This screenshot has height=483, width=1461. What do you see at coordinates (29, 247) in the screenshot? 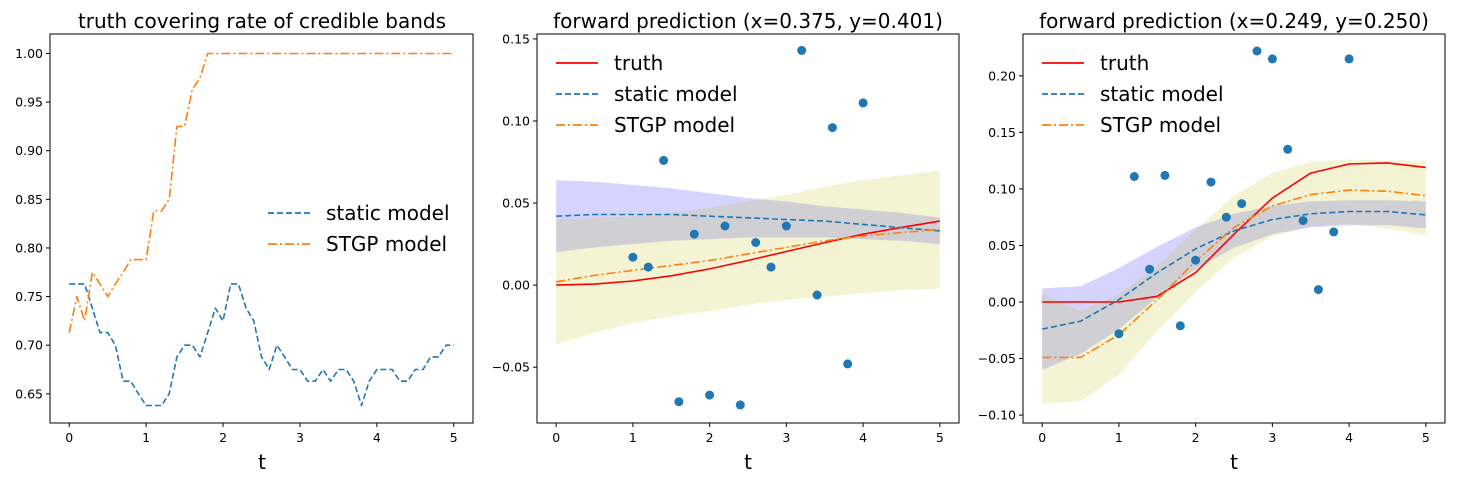
I see `y-tick-label: 0.80` at bounding box center [29, 247].